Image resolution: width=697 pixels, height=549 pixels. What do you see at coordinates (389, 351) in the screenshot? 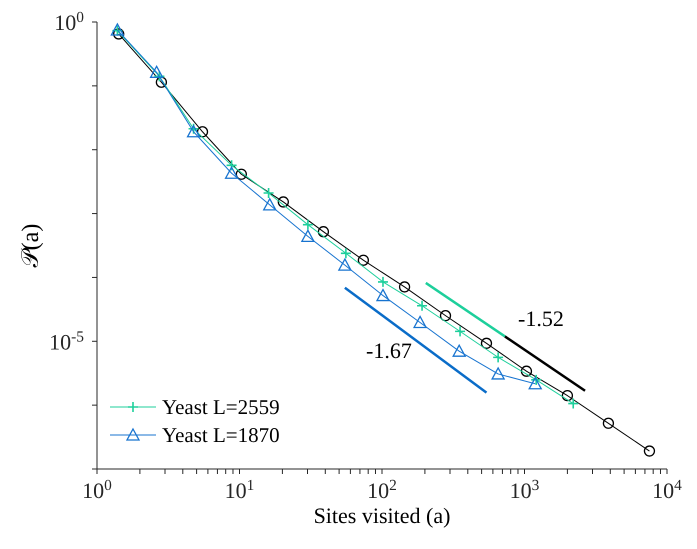
I see `annotation: -1.67` at bounding box center [389, 351].